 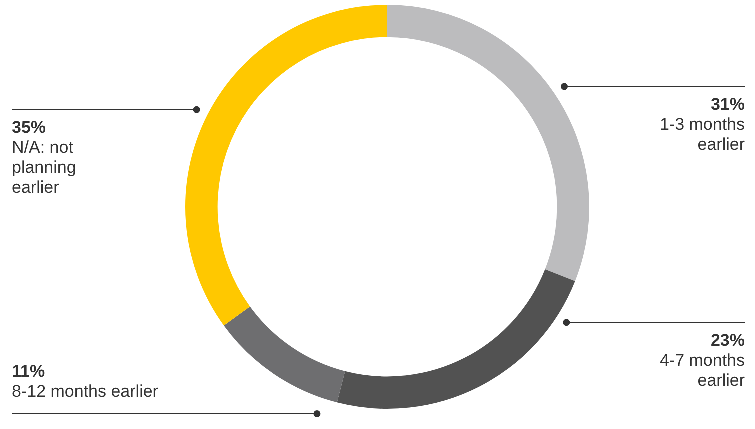 I want to click on slice-label: 8-12 months earlier, so click(x=85, y=392).